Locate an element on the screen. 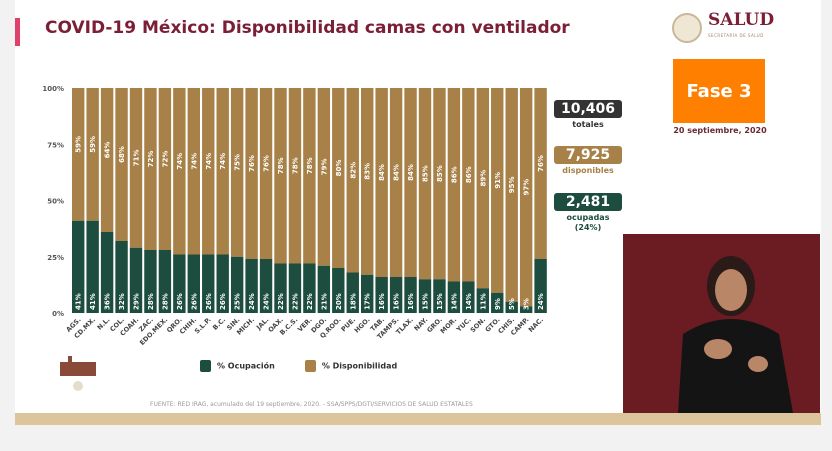 The width and height of the screenshot is (832, 451). y-tick-label: 0% is located at coordinates (58, 314).